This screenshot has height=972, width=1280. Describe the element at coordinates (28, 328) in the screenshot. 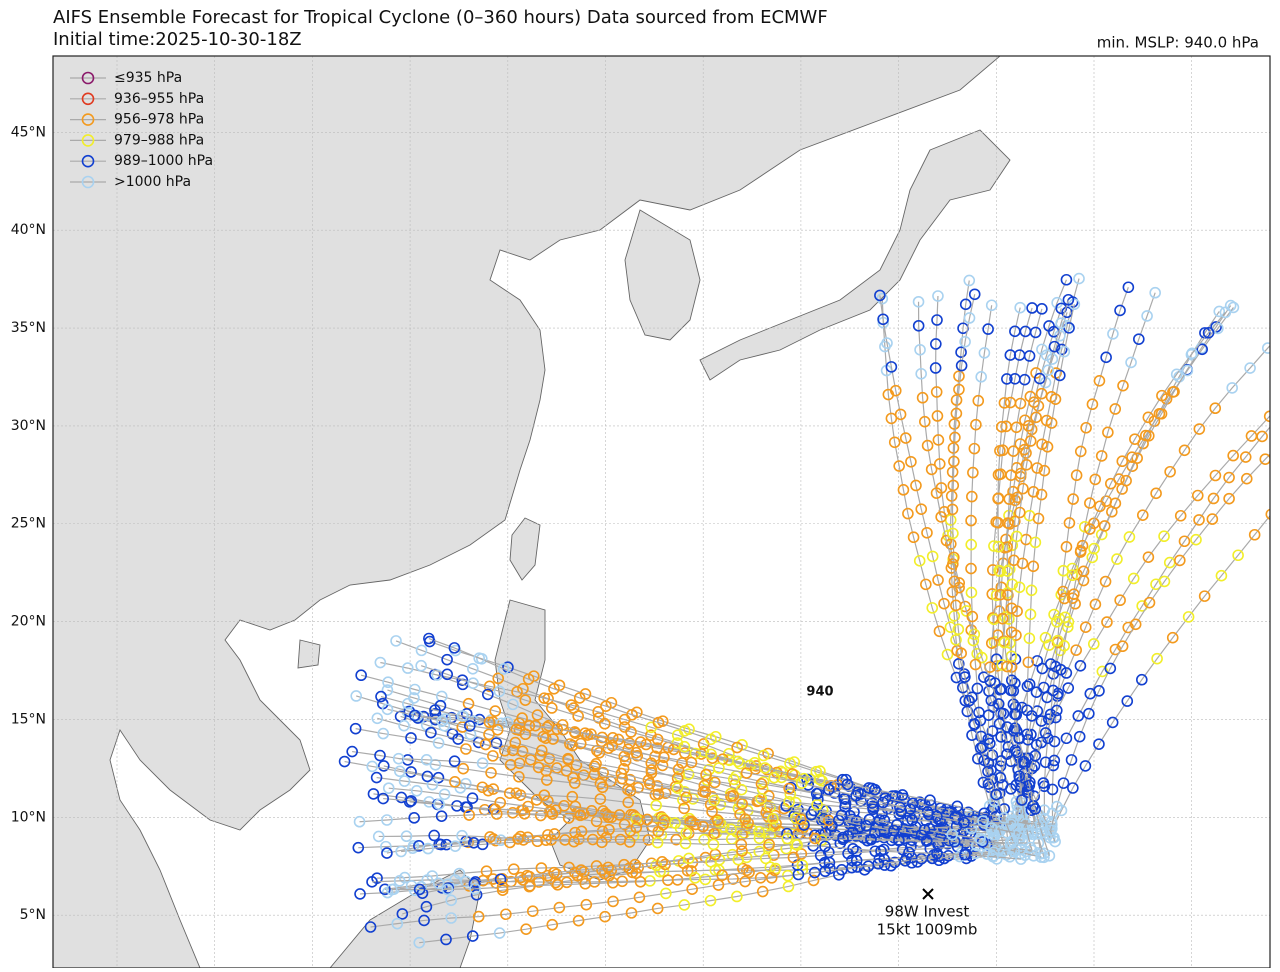

I see `lat-label: 35°N` at that location.